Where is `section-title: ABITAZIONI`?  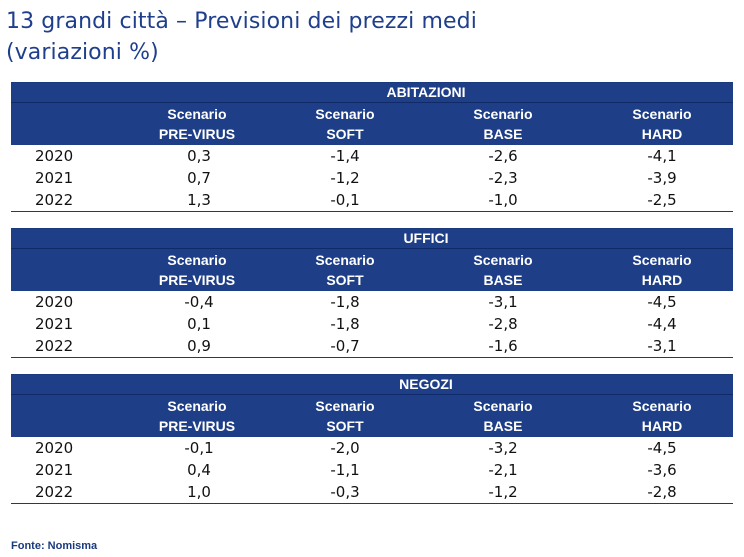
section-title: ABITAZIONI is located at coordinates (426, 92).